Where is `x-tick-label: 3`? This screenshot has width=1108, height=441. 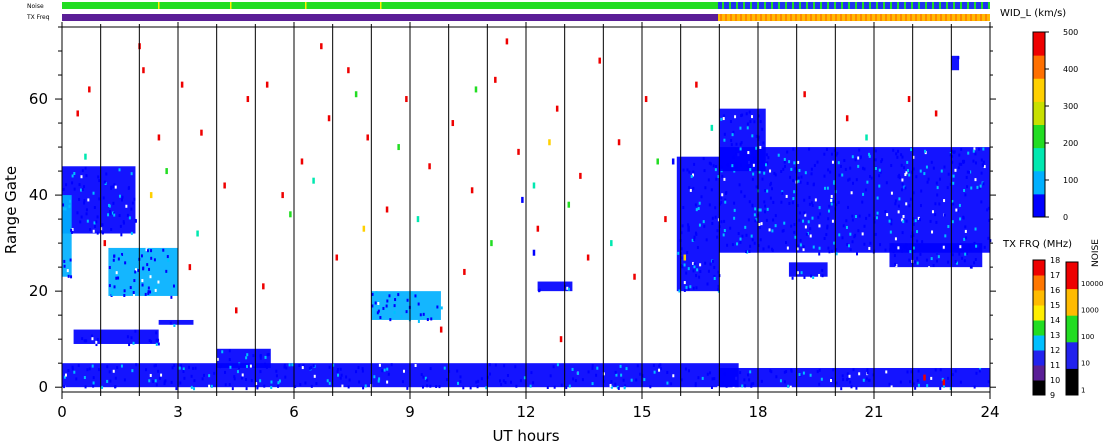
x-tick-label: 3 is located at coordinates (178, 412).